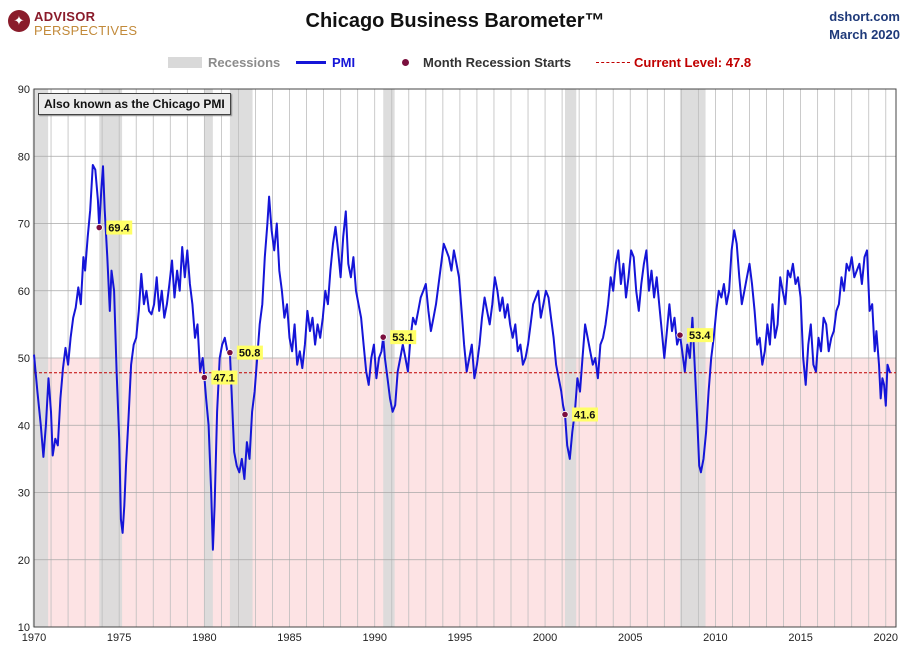 This screenshot has width=910, height=661. Describe the element at coordinates (86, 30) in the screenshot. I see `logo-line2: PERSPECTIVES` at that location.